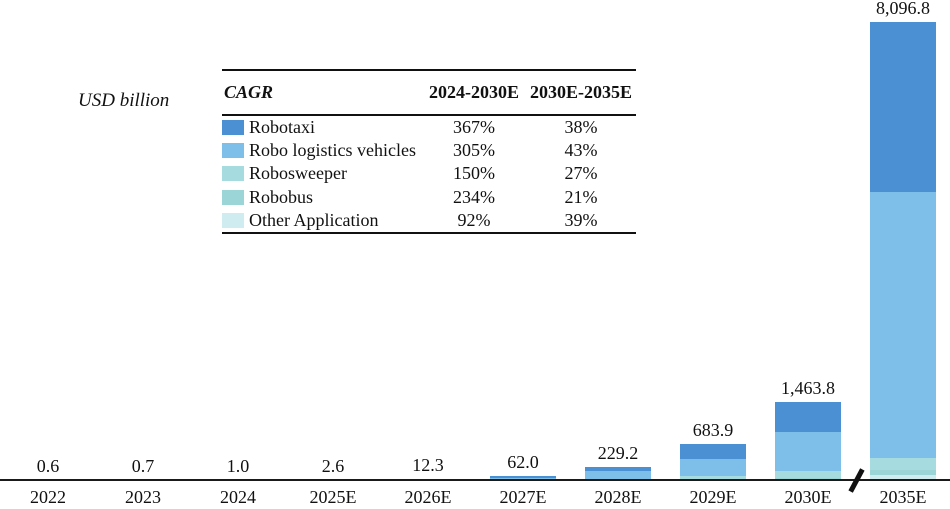  What do you see at coordinates (233, 220) in the screenshot?
I see `legend-swatch-other-application` at bounding box center [233, 220].